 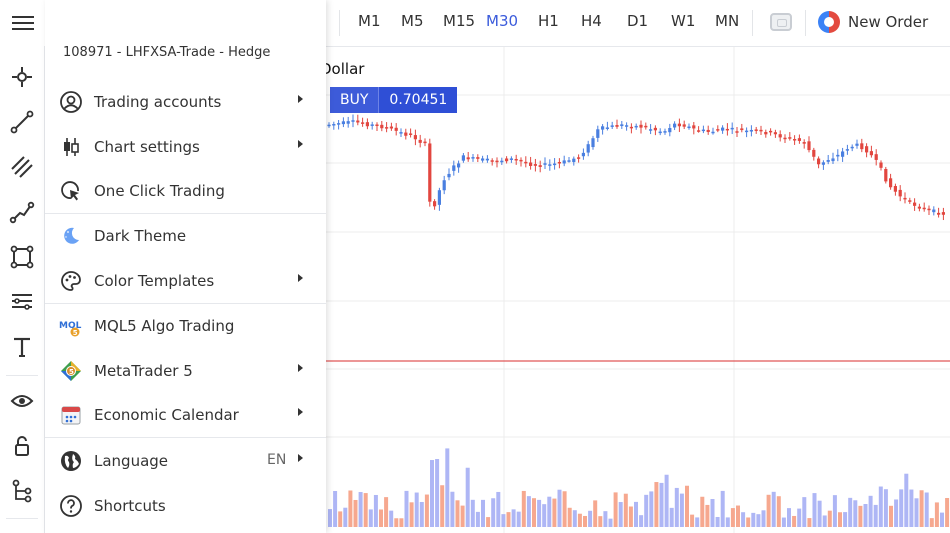 I want to click on help-circle-icon, so click(x=71, y=506).